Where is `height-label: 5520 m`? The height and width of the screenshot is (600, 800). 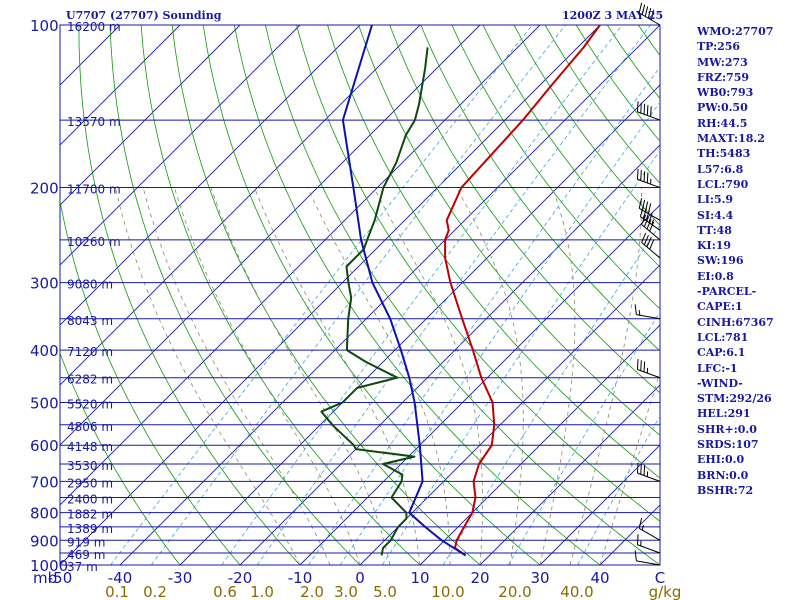
height-label: 5520 m is located at coordinates (90, 404).